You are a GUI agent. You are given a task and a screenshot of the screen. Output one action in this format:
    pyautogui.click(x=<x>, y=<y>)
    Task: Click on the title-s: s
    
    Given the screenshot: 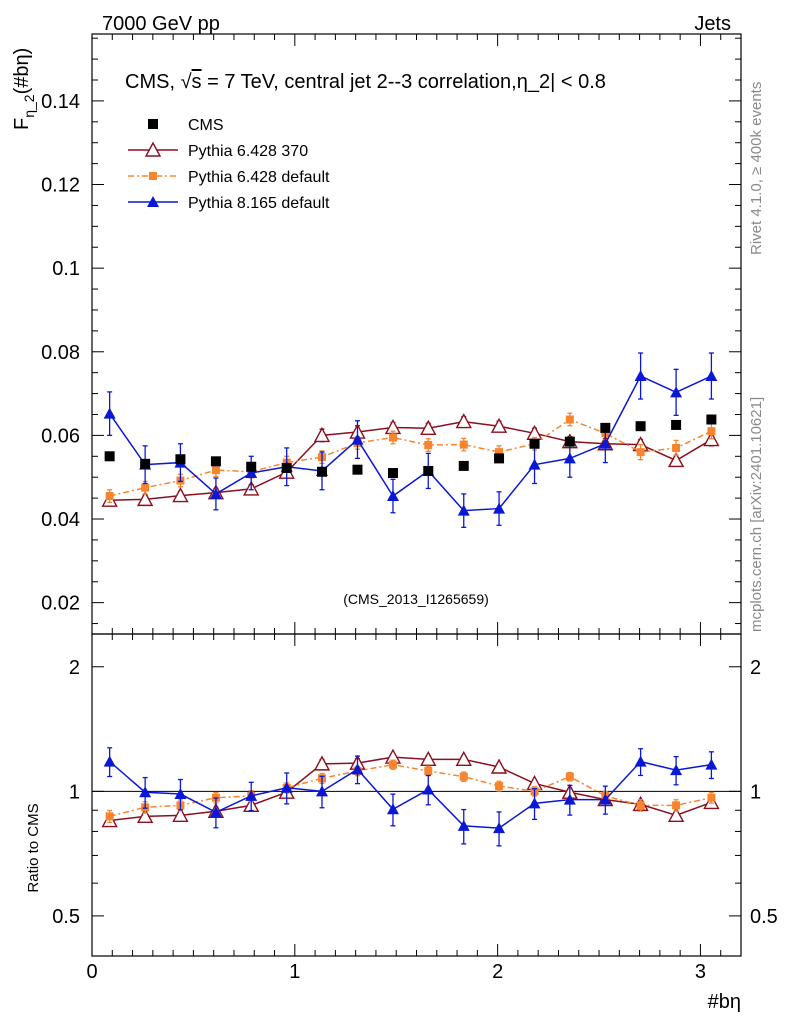 What is the action you would take?
    pyautogui.click(x=197, y=82)
    